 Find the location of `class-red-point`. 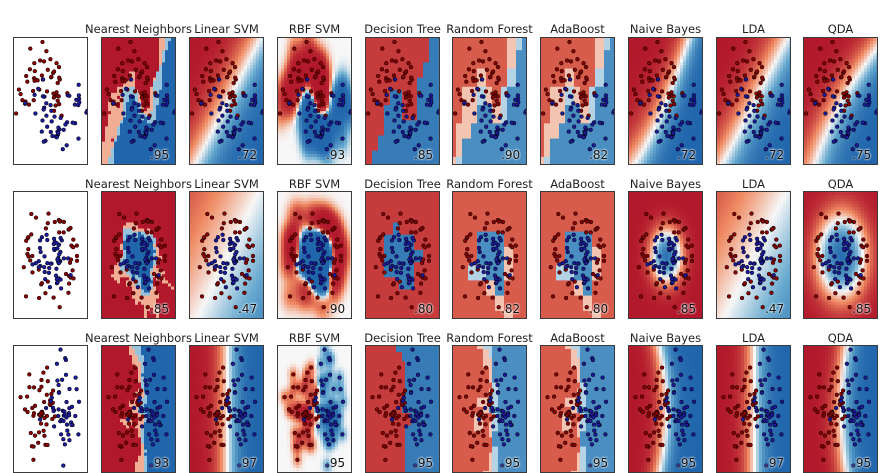

class-red-point is located at coordinates (114, 76).